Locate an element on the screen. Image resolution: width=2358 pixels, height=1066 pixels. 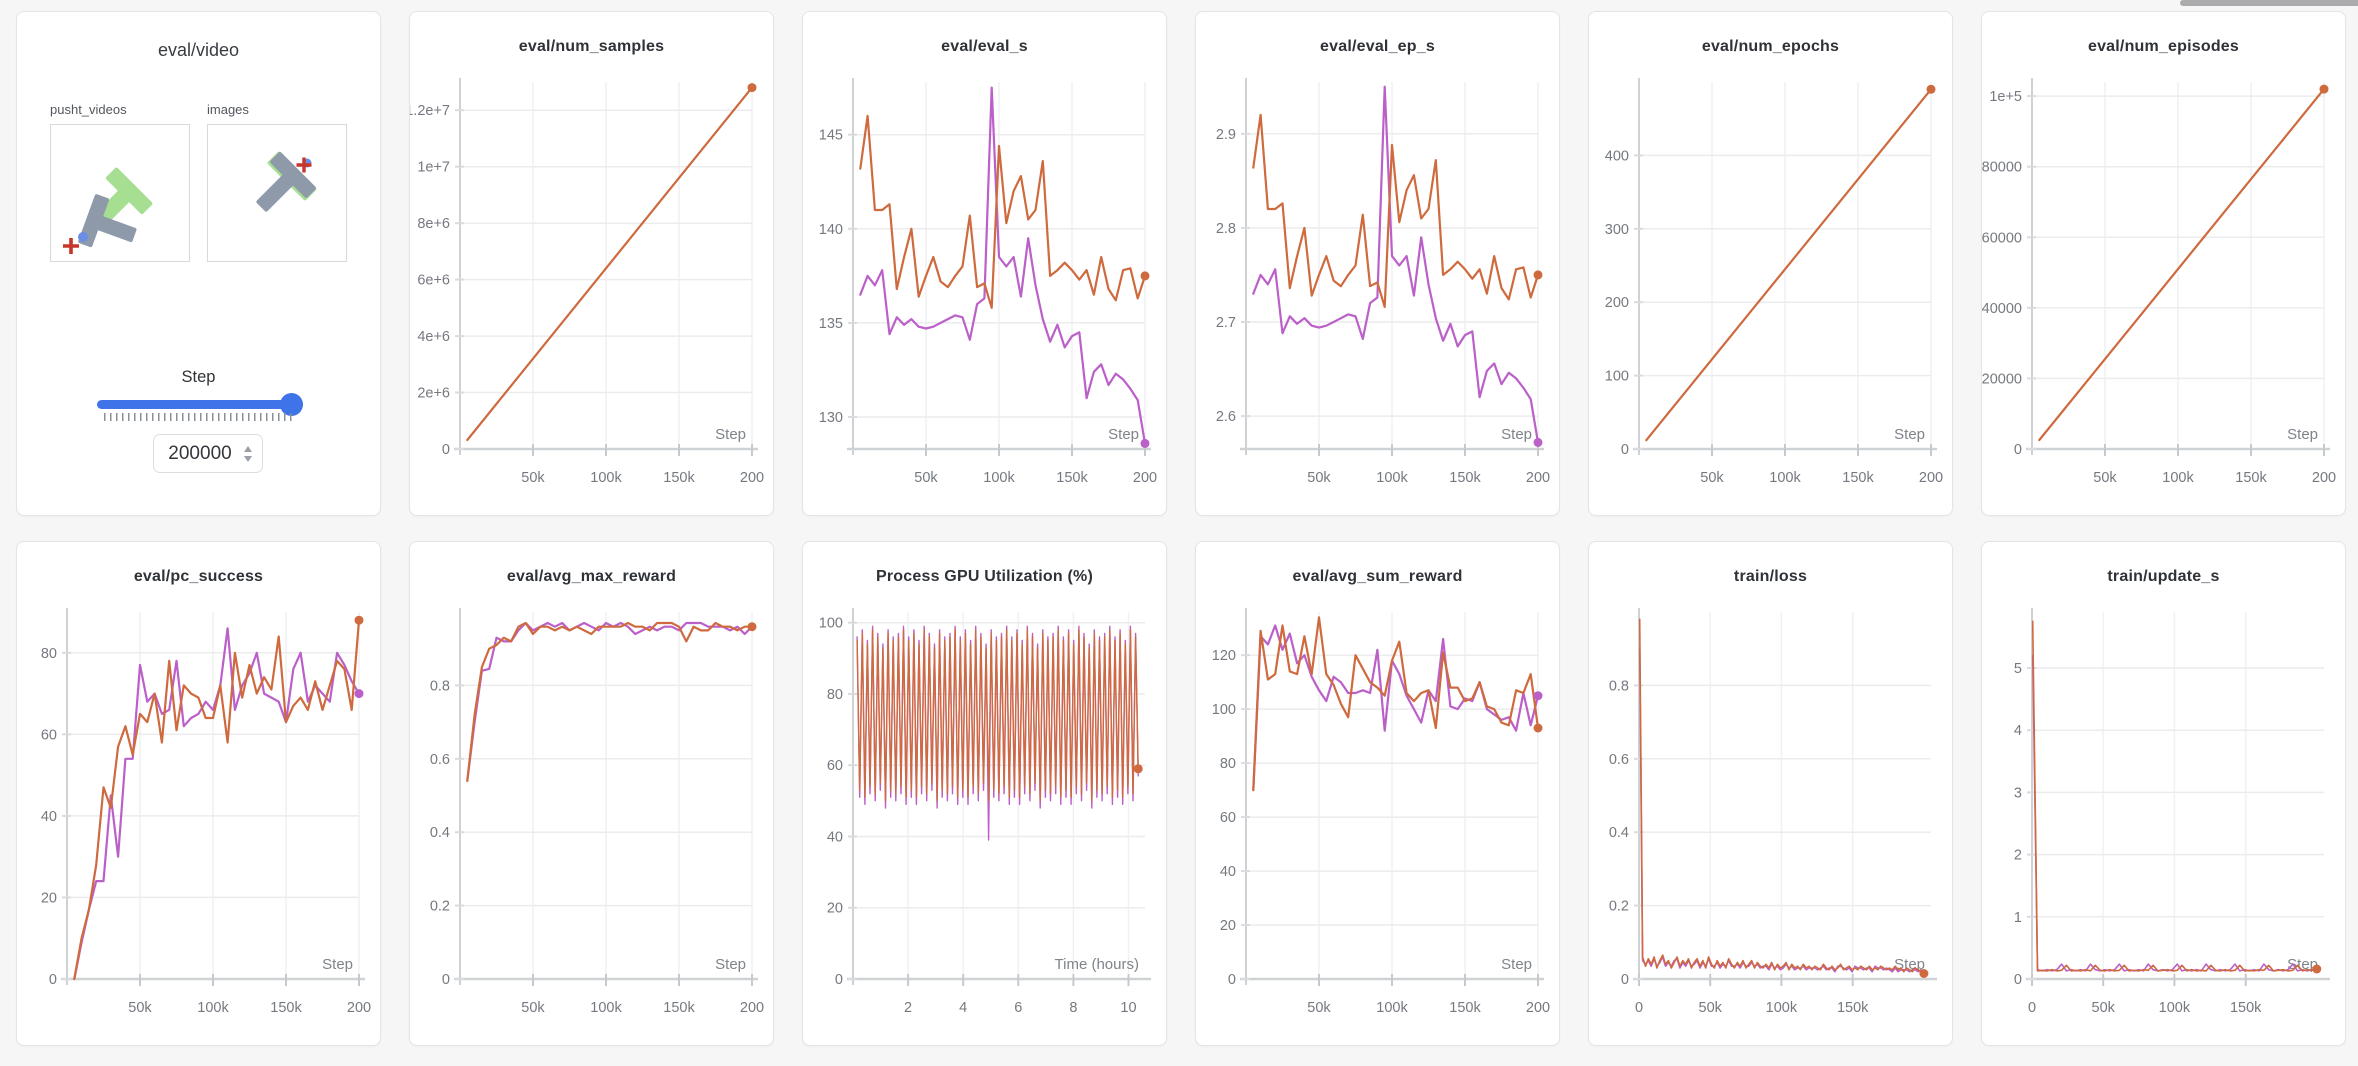
svg-text: 0.4 is located at coordinates (440, 833).